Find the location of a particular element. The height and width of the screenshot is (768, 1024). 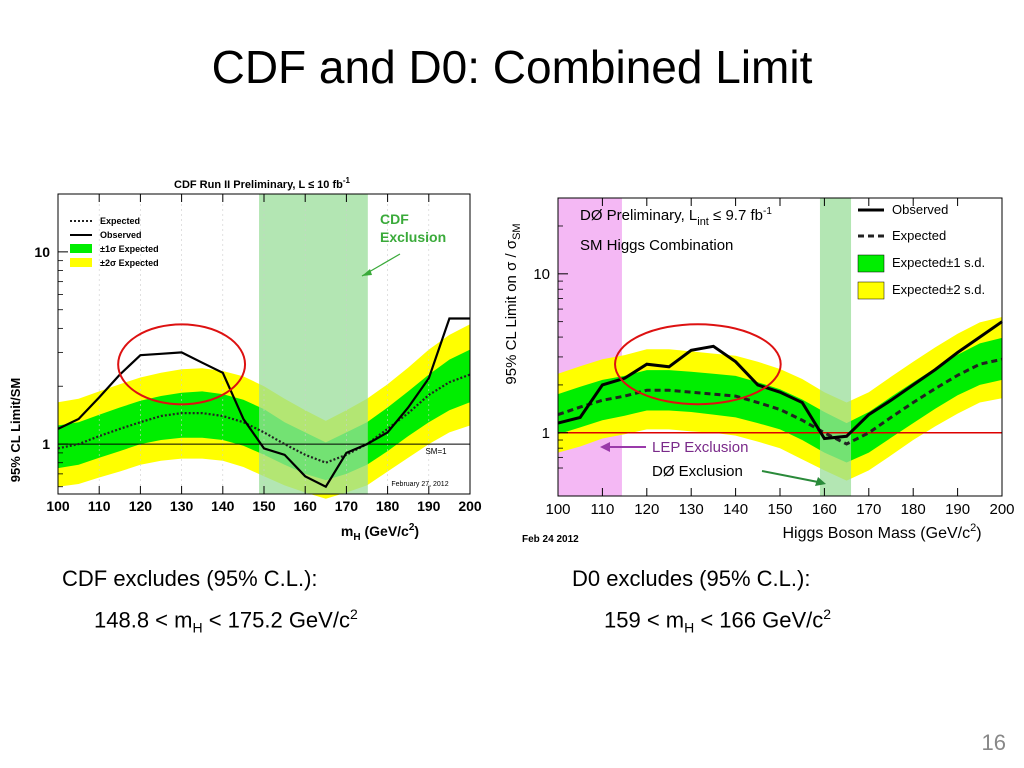

cdf-exclusion-label: CDF is located at coordinates (394, 219).